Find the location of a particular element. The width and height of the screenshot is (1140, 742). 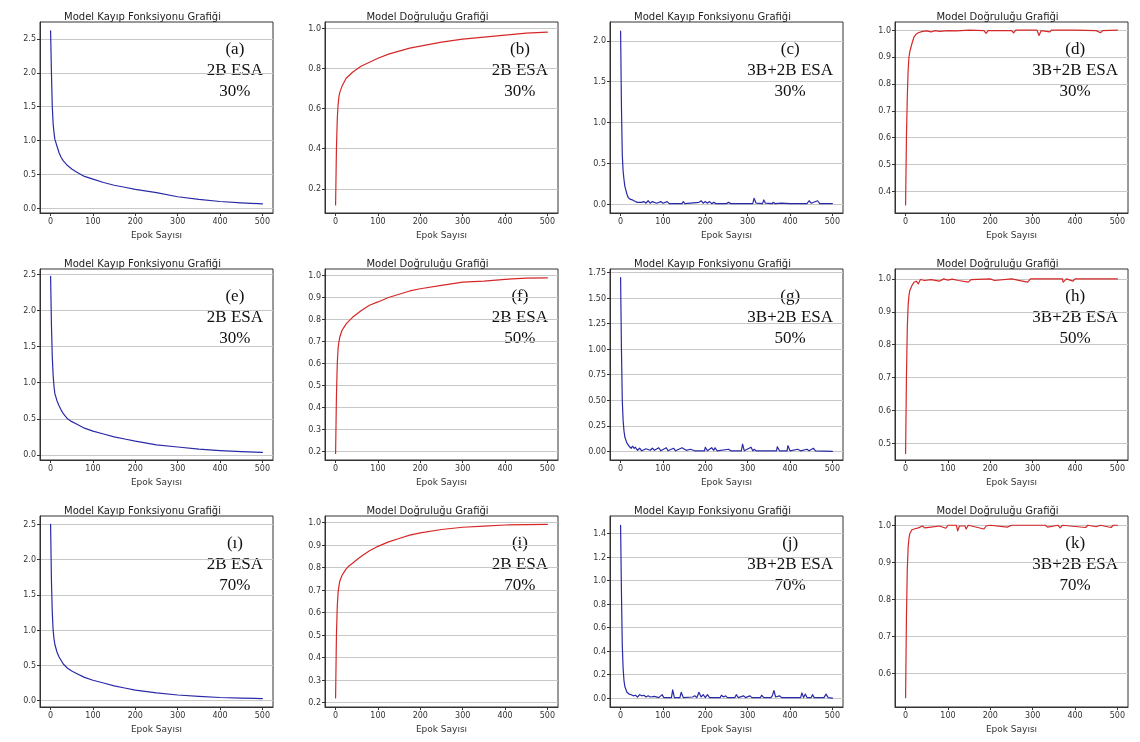

annotation: 70% is located at coordinates (520, 584).